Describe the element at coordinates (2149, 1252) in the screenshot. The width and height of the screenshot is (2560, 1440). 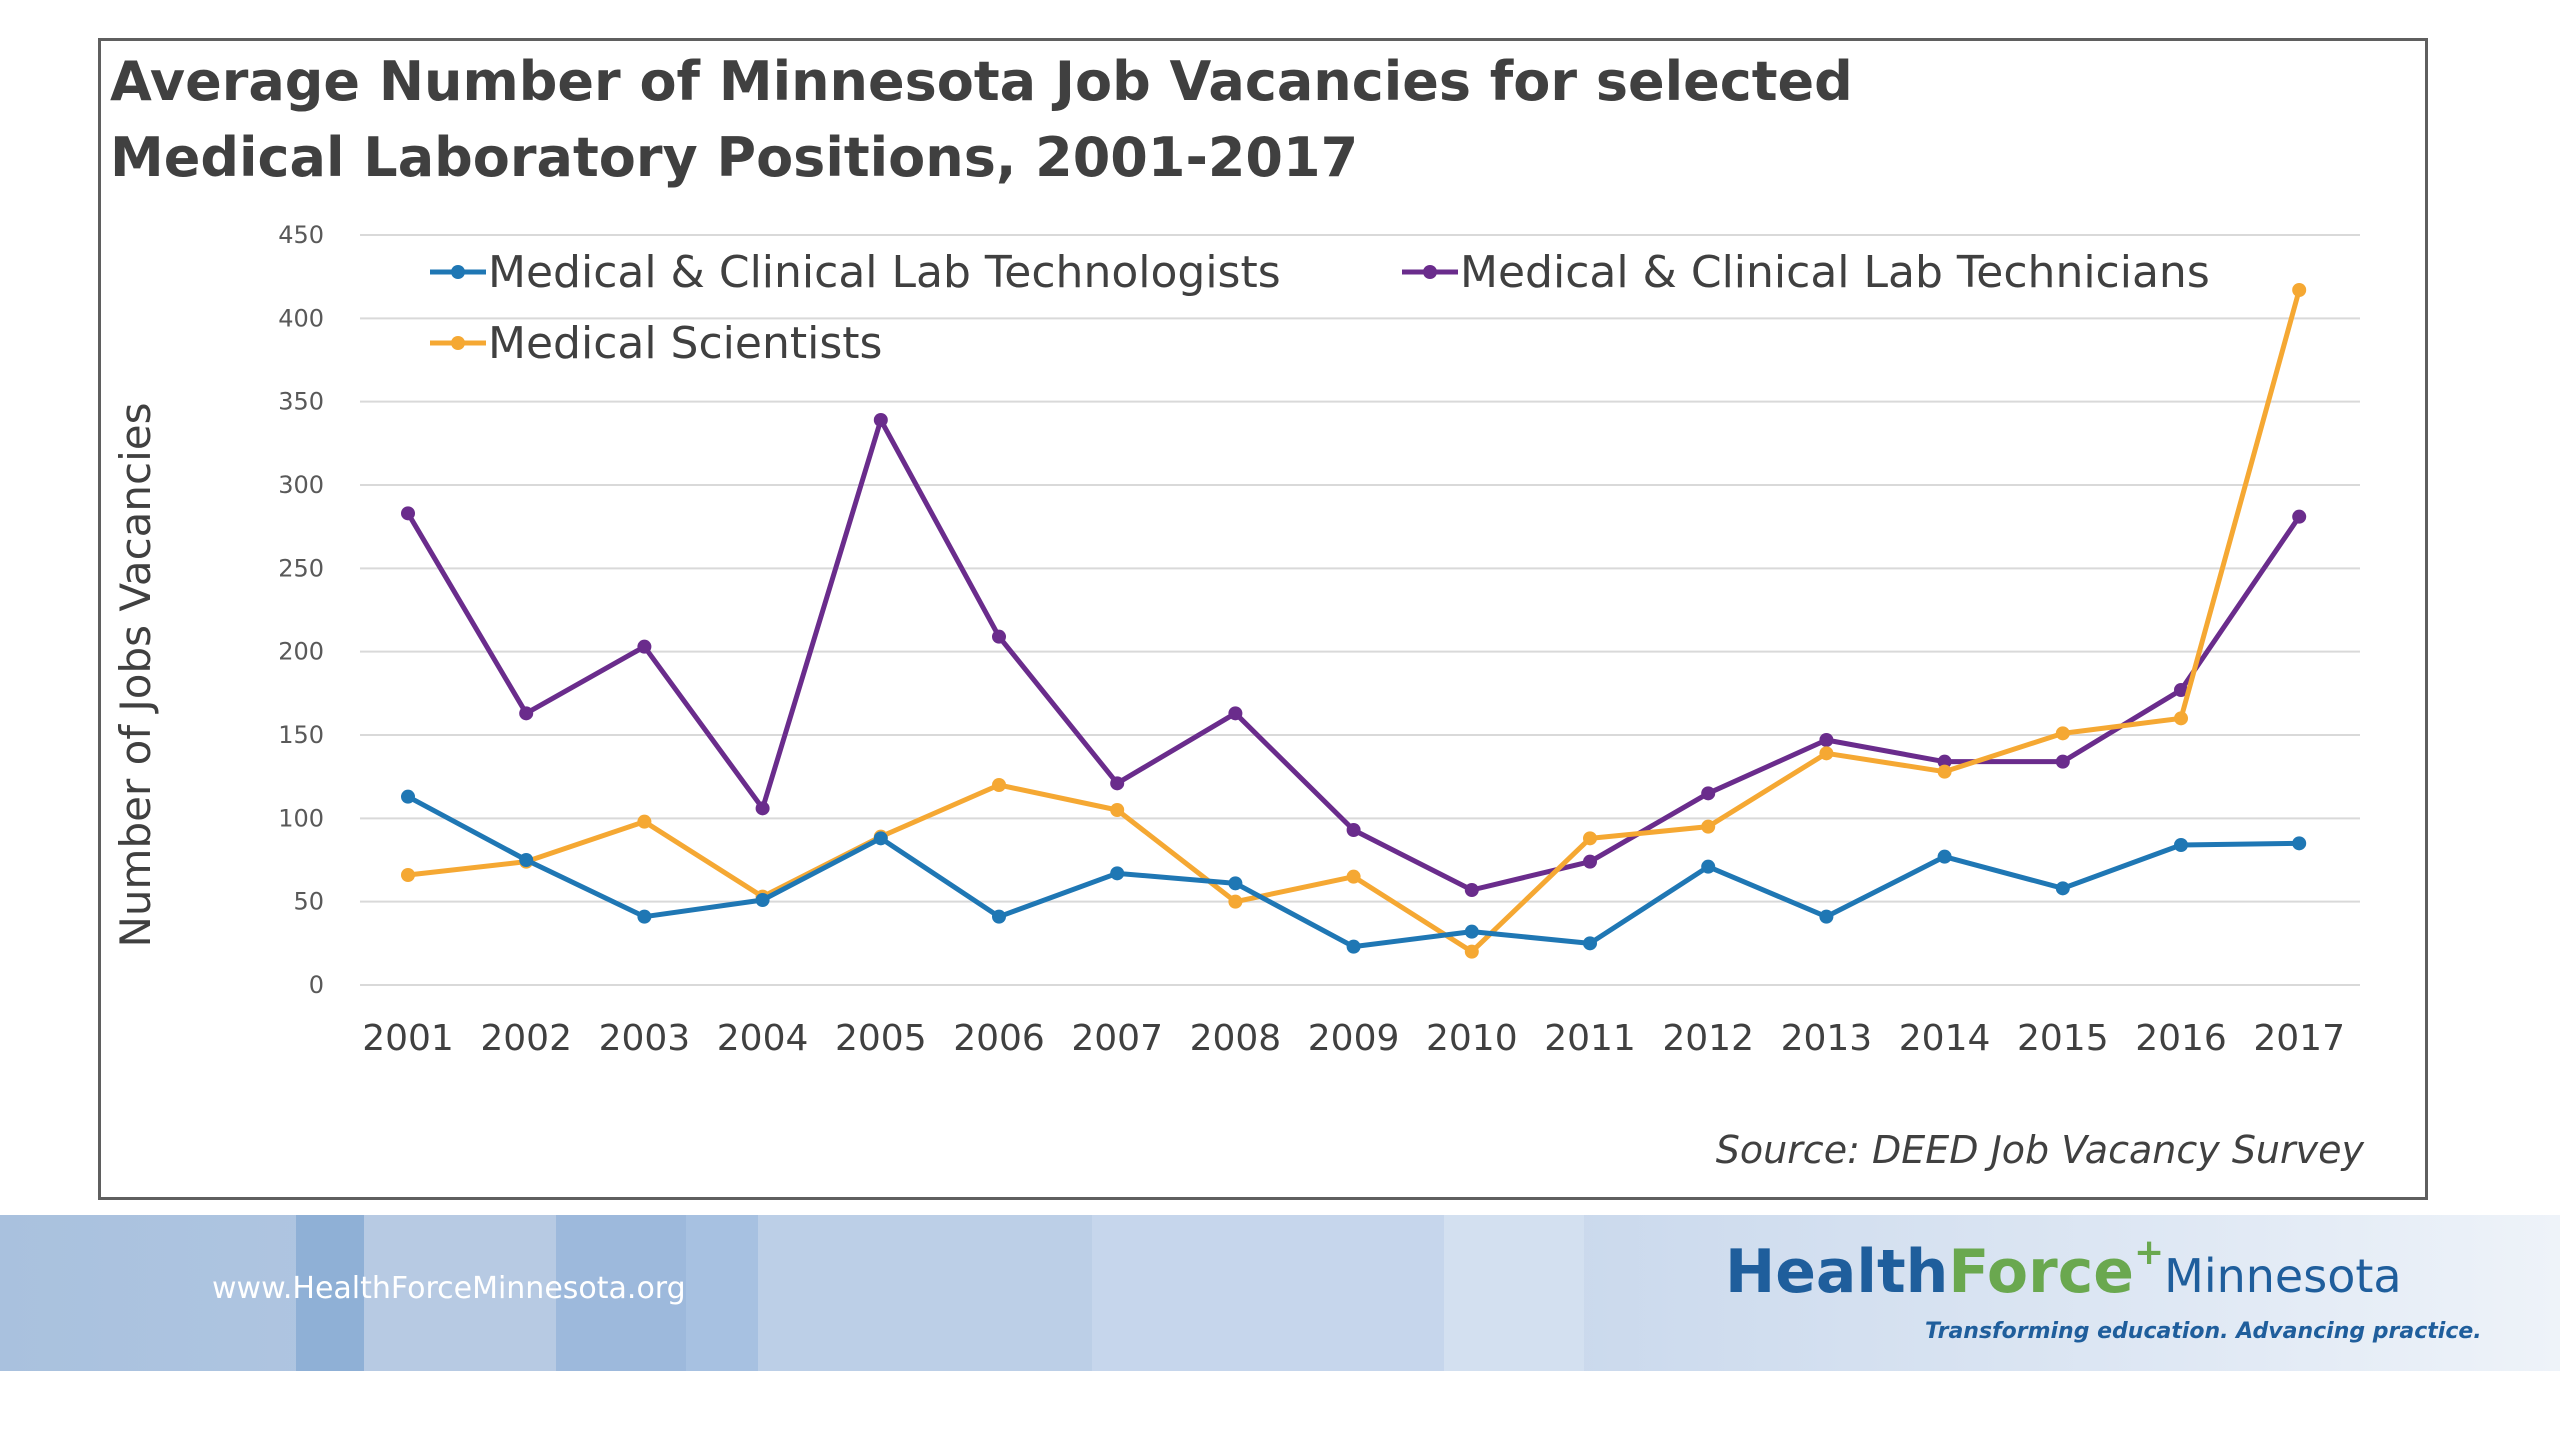
I see `logo-plus-icon: +` at that location.